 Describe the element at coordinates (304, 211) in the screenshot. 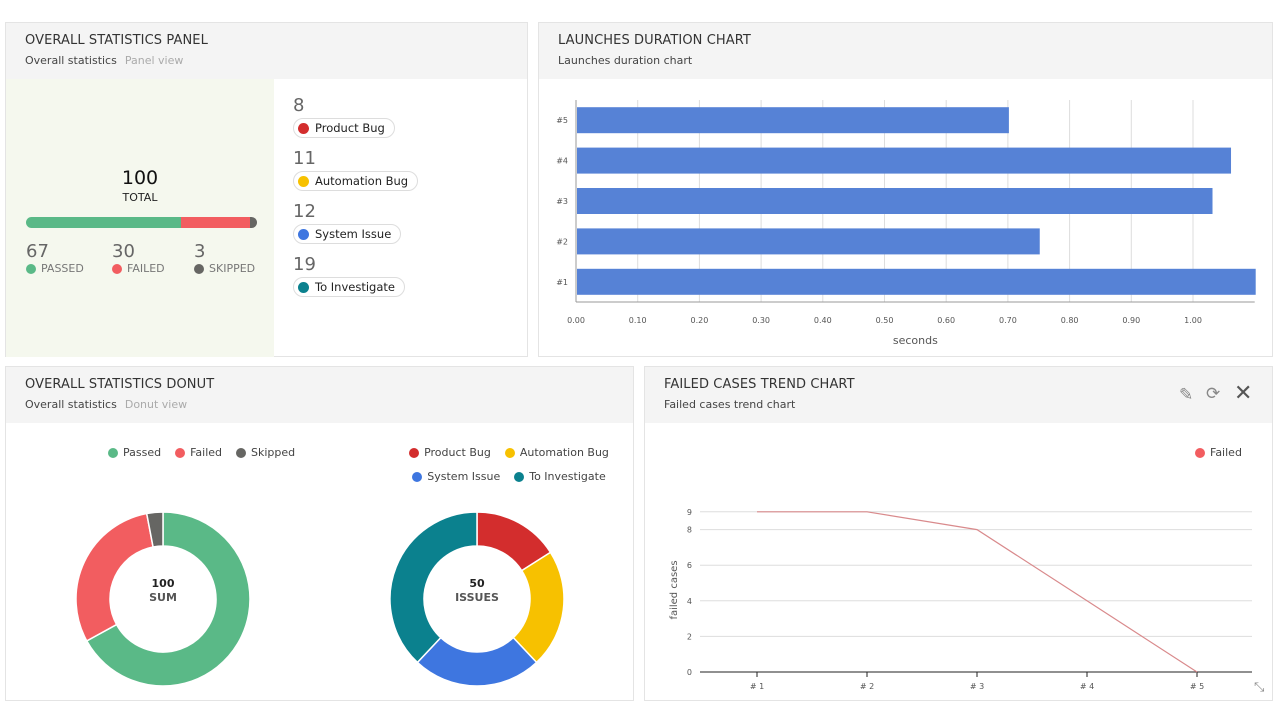

I see `defect-value: 12` at that location.